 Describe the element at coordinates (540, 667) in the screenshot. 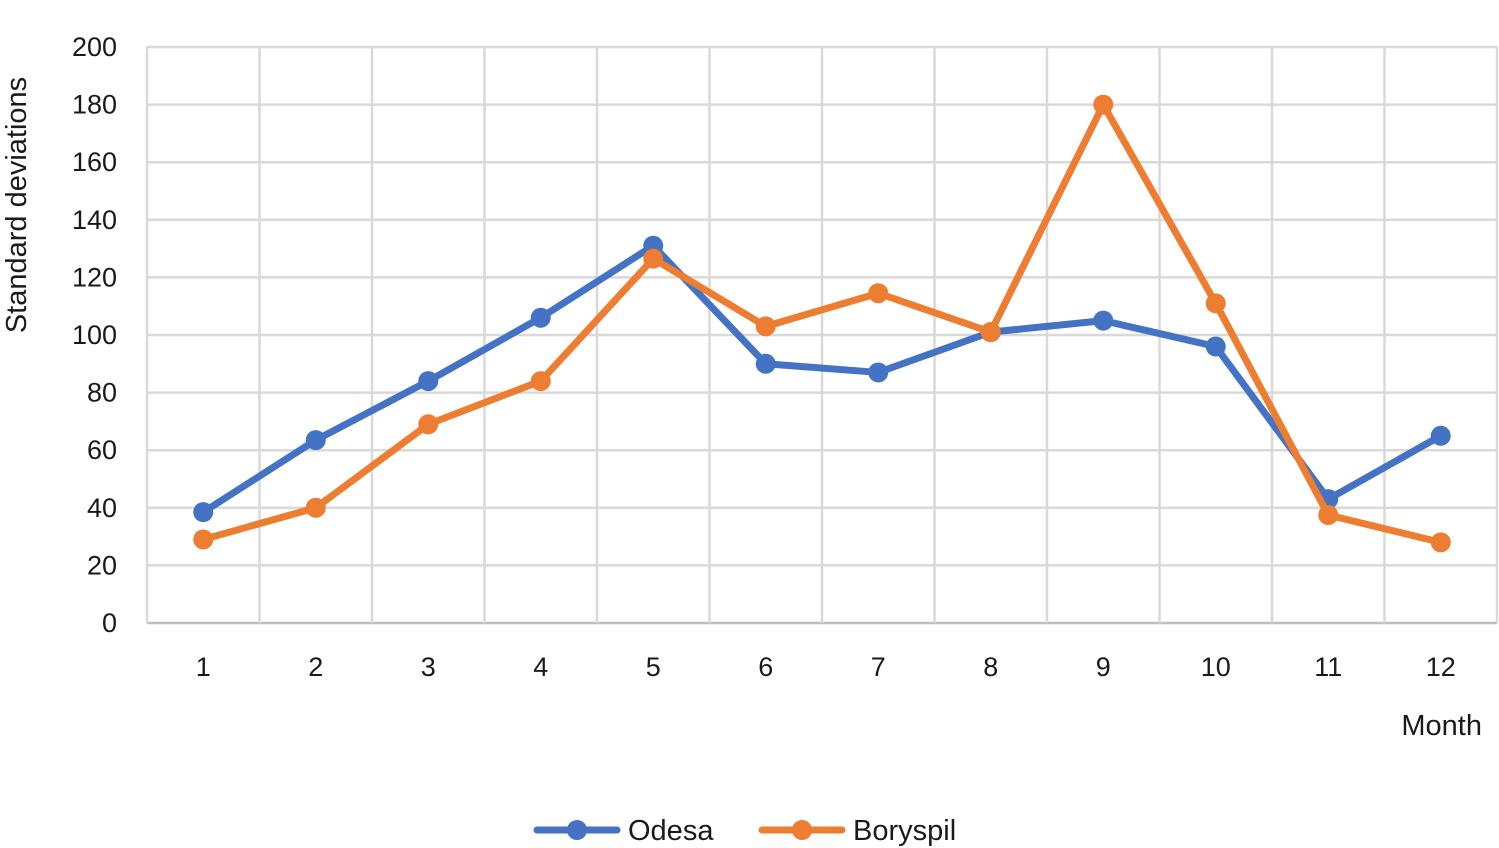

I see `x-tick-label: 4` at that location.